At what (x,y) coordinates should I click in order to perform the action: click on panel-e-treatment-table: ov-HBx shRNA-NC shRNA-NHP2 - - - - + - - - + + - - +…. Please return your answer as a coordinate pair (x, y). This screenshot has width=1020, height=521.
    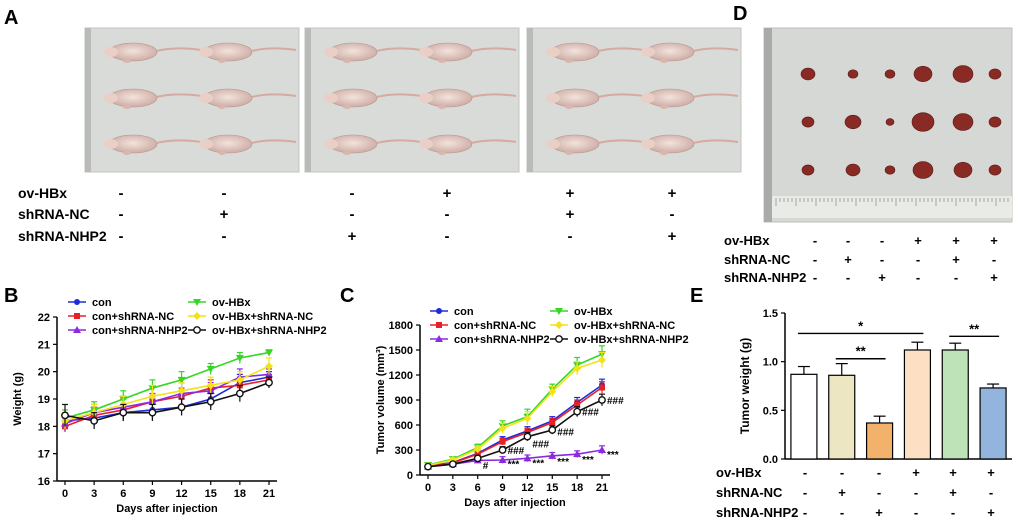
    Looking at the image, I should click on (855, 492).